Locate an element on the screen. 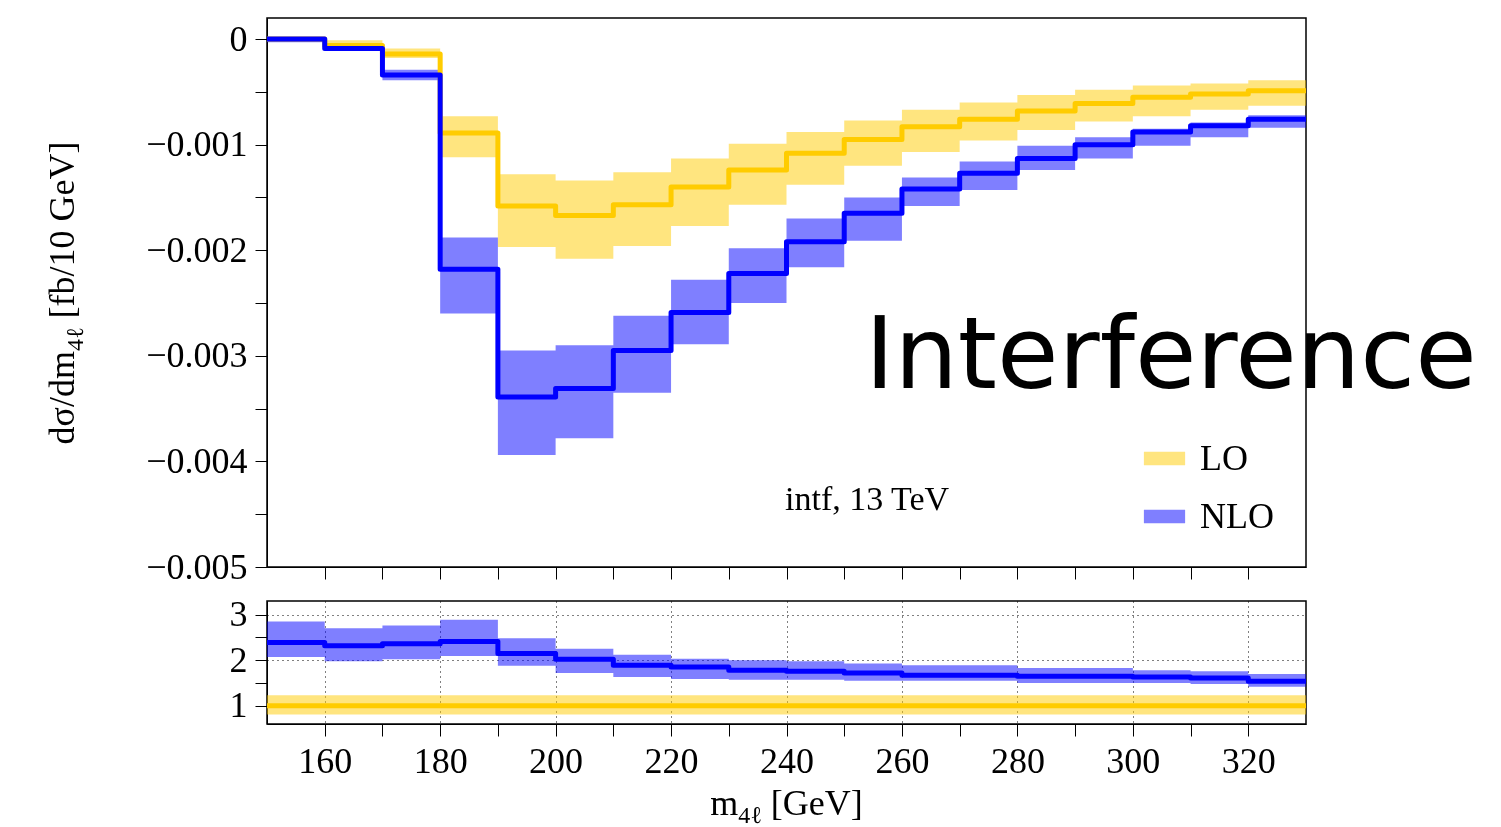 The height and width of the screenshot is (827, 1501). x-tick-label: 200 is located at coordinates (556, 760).